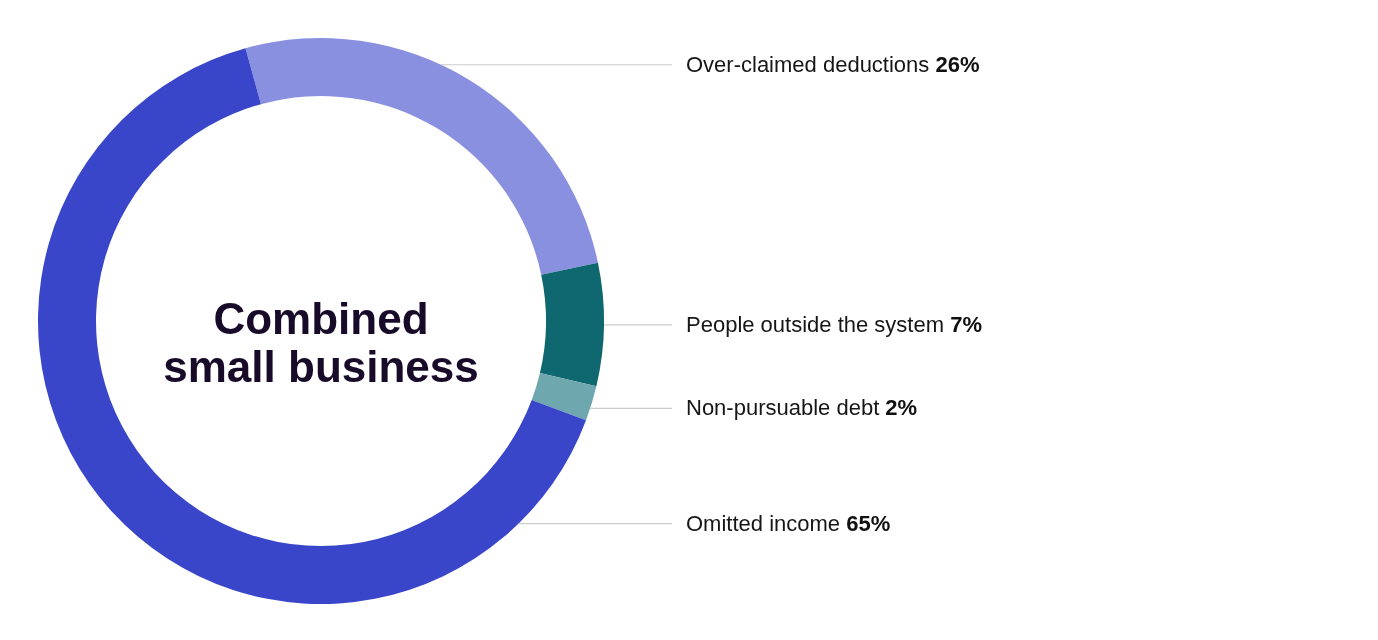 The width and height of the screenshot is (1378, 640). What do you see at coordinates (815, 324) in the screenshot?
I see `slice-label: People outside the system` at bounding box center [815, 324].